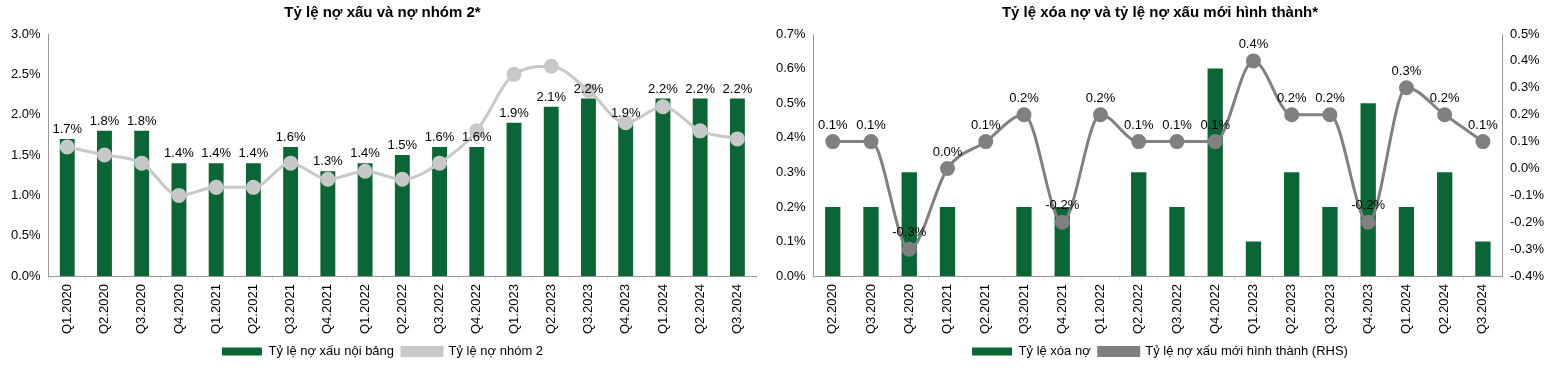 The image size is (1555, 368). Describe the element at coordinates (662, 309) in the screenshot. I see `x-tick-label: Q1.2024` at that location.